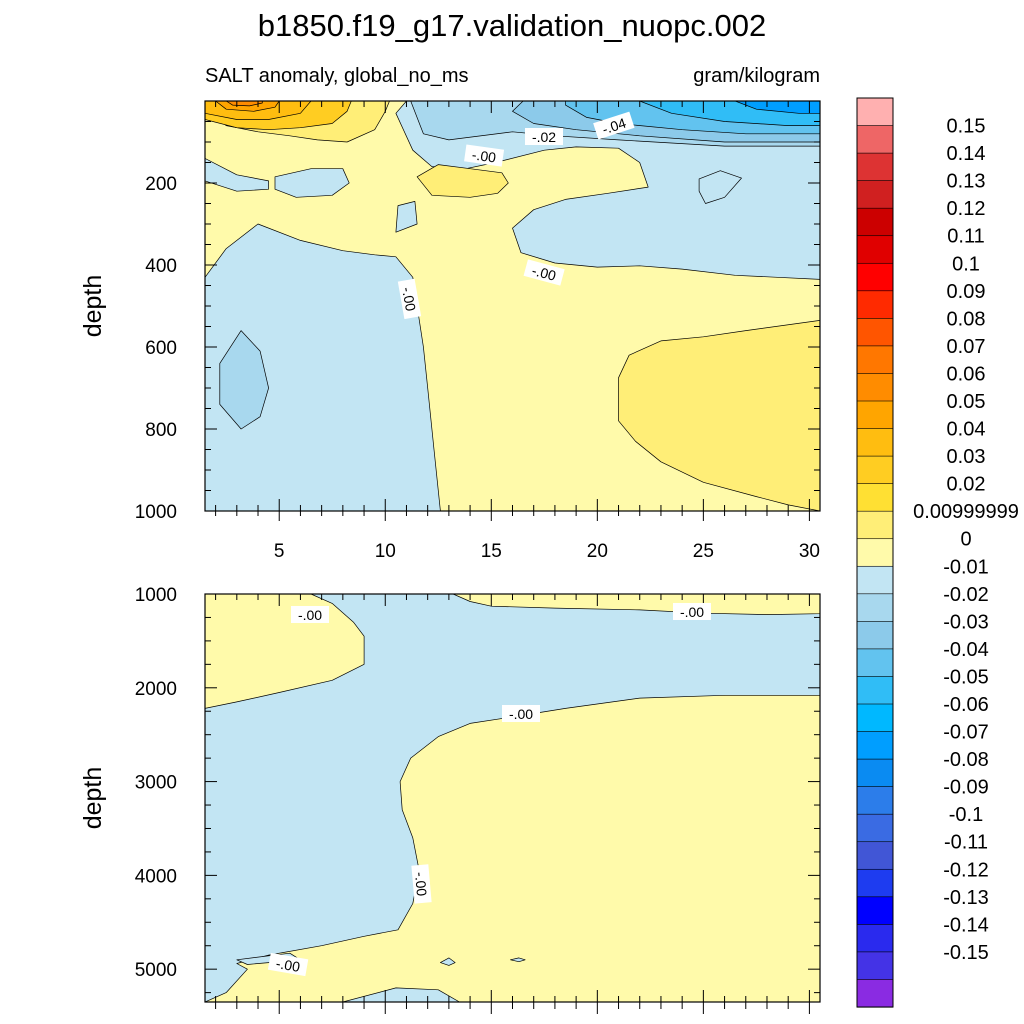  I want to click on colorbar-label: -0.06, so click(966, 705).